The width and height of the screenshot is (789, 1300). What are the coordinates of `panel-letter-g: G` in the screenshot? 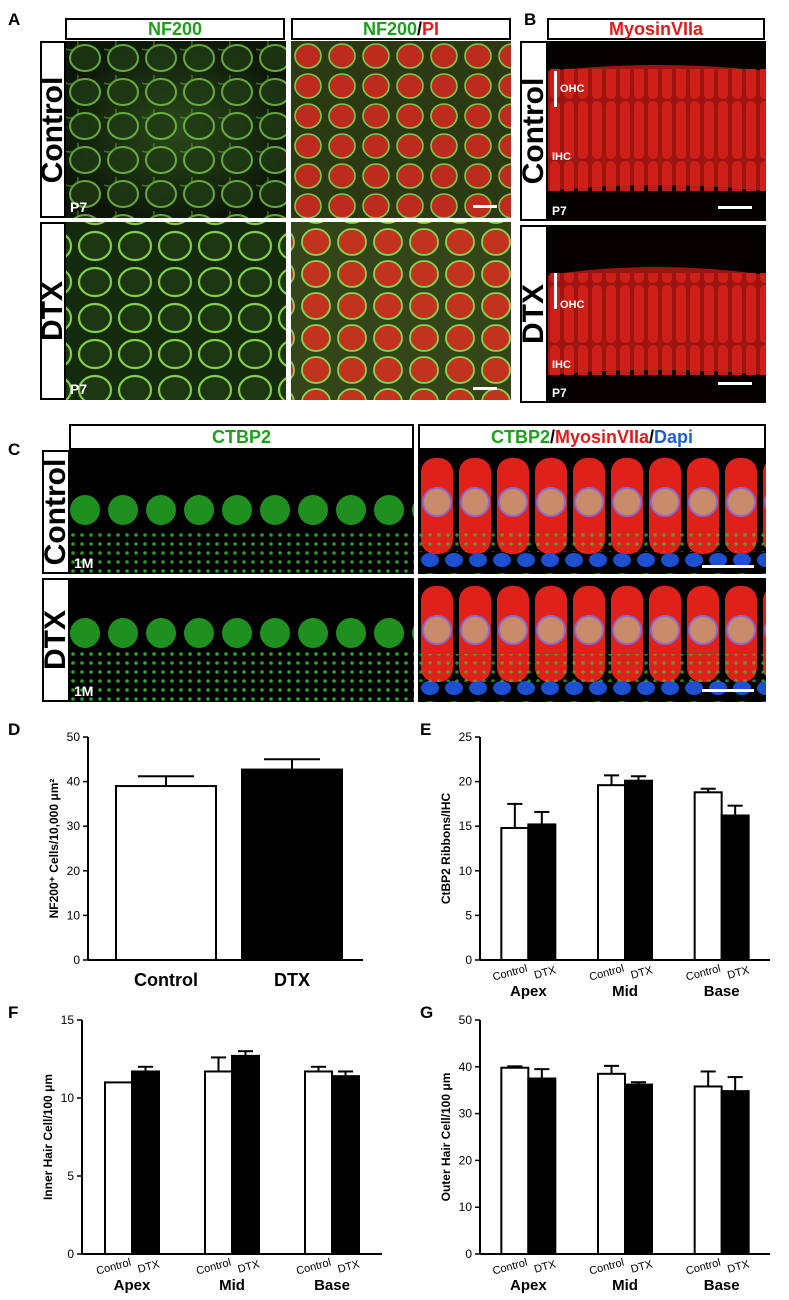 It's located at (427, 1012).